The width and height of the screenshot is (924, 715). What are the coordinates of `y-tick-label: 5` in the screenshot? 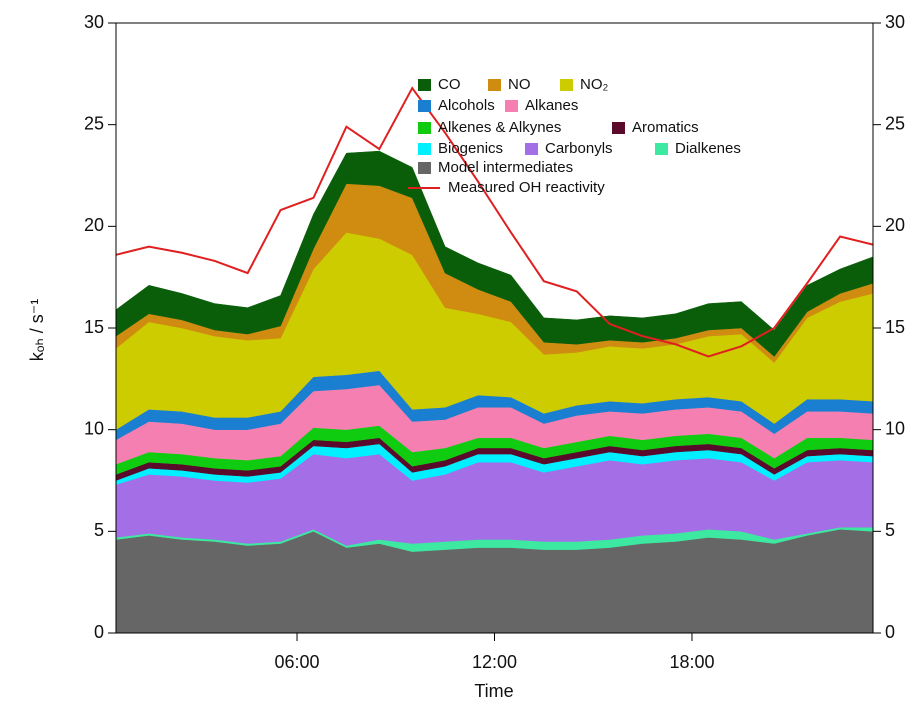 It's located at (99, 530).